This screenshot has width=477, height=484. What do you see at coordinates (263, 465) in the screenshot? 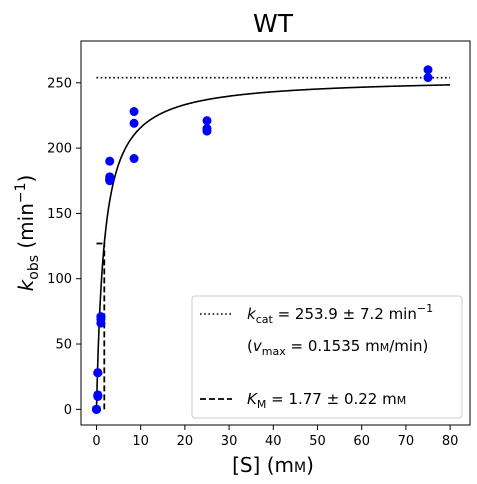
I see `x-axis-title-main: [S] (m` at bounding box center [263, 465].